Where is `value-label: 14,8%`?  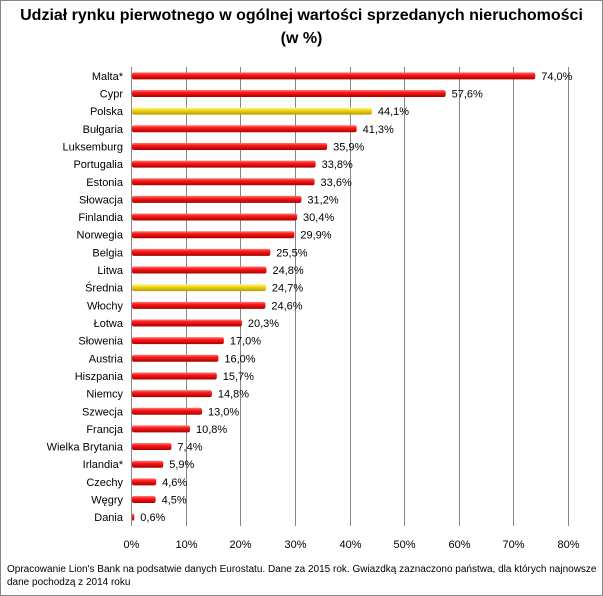 value-label: 14,8% is located at coordinates (233, 395).